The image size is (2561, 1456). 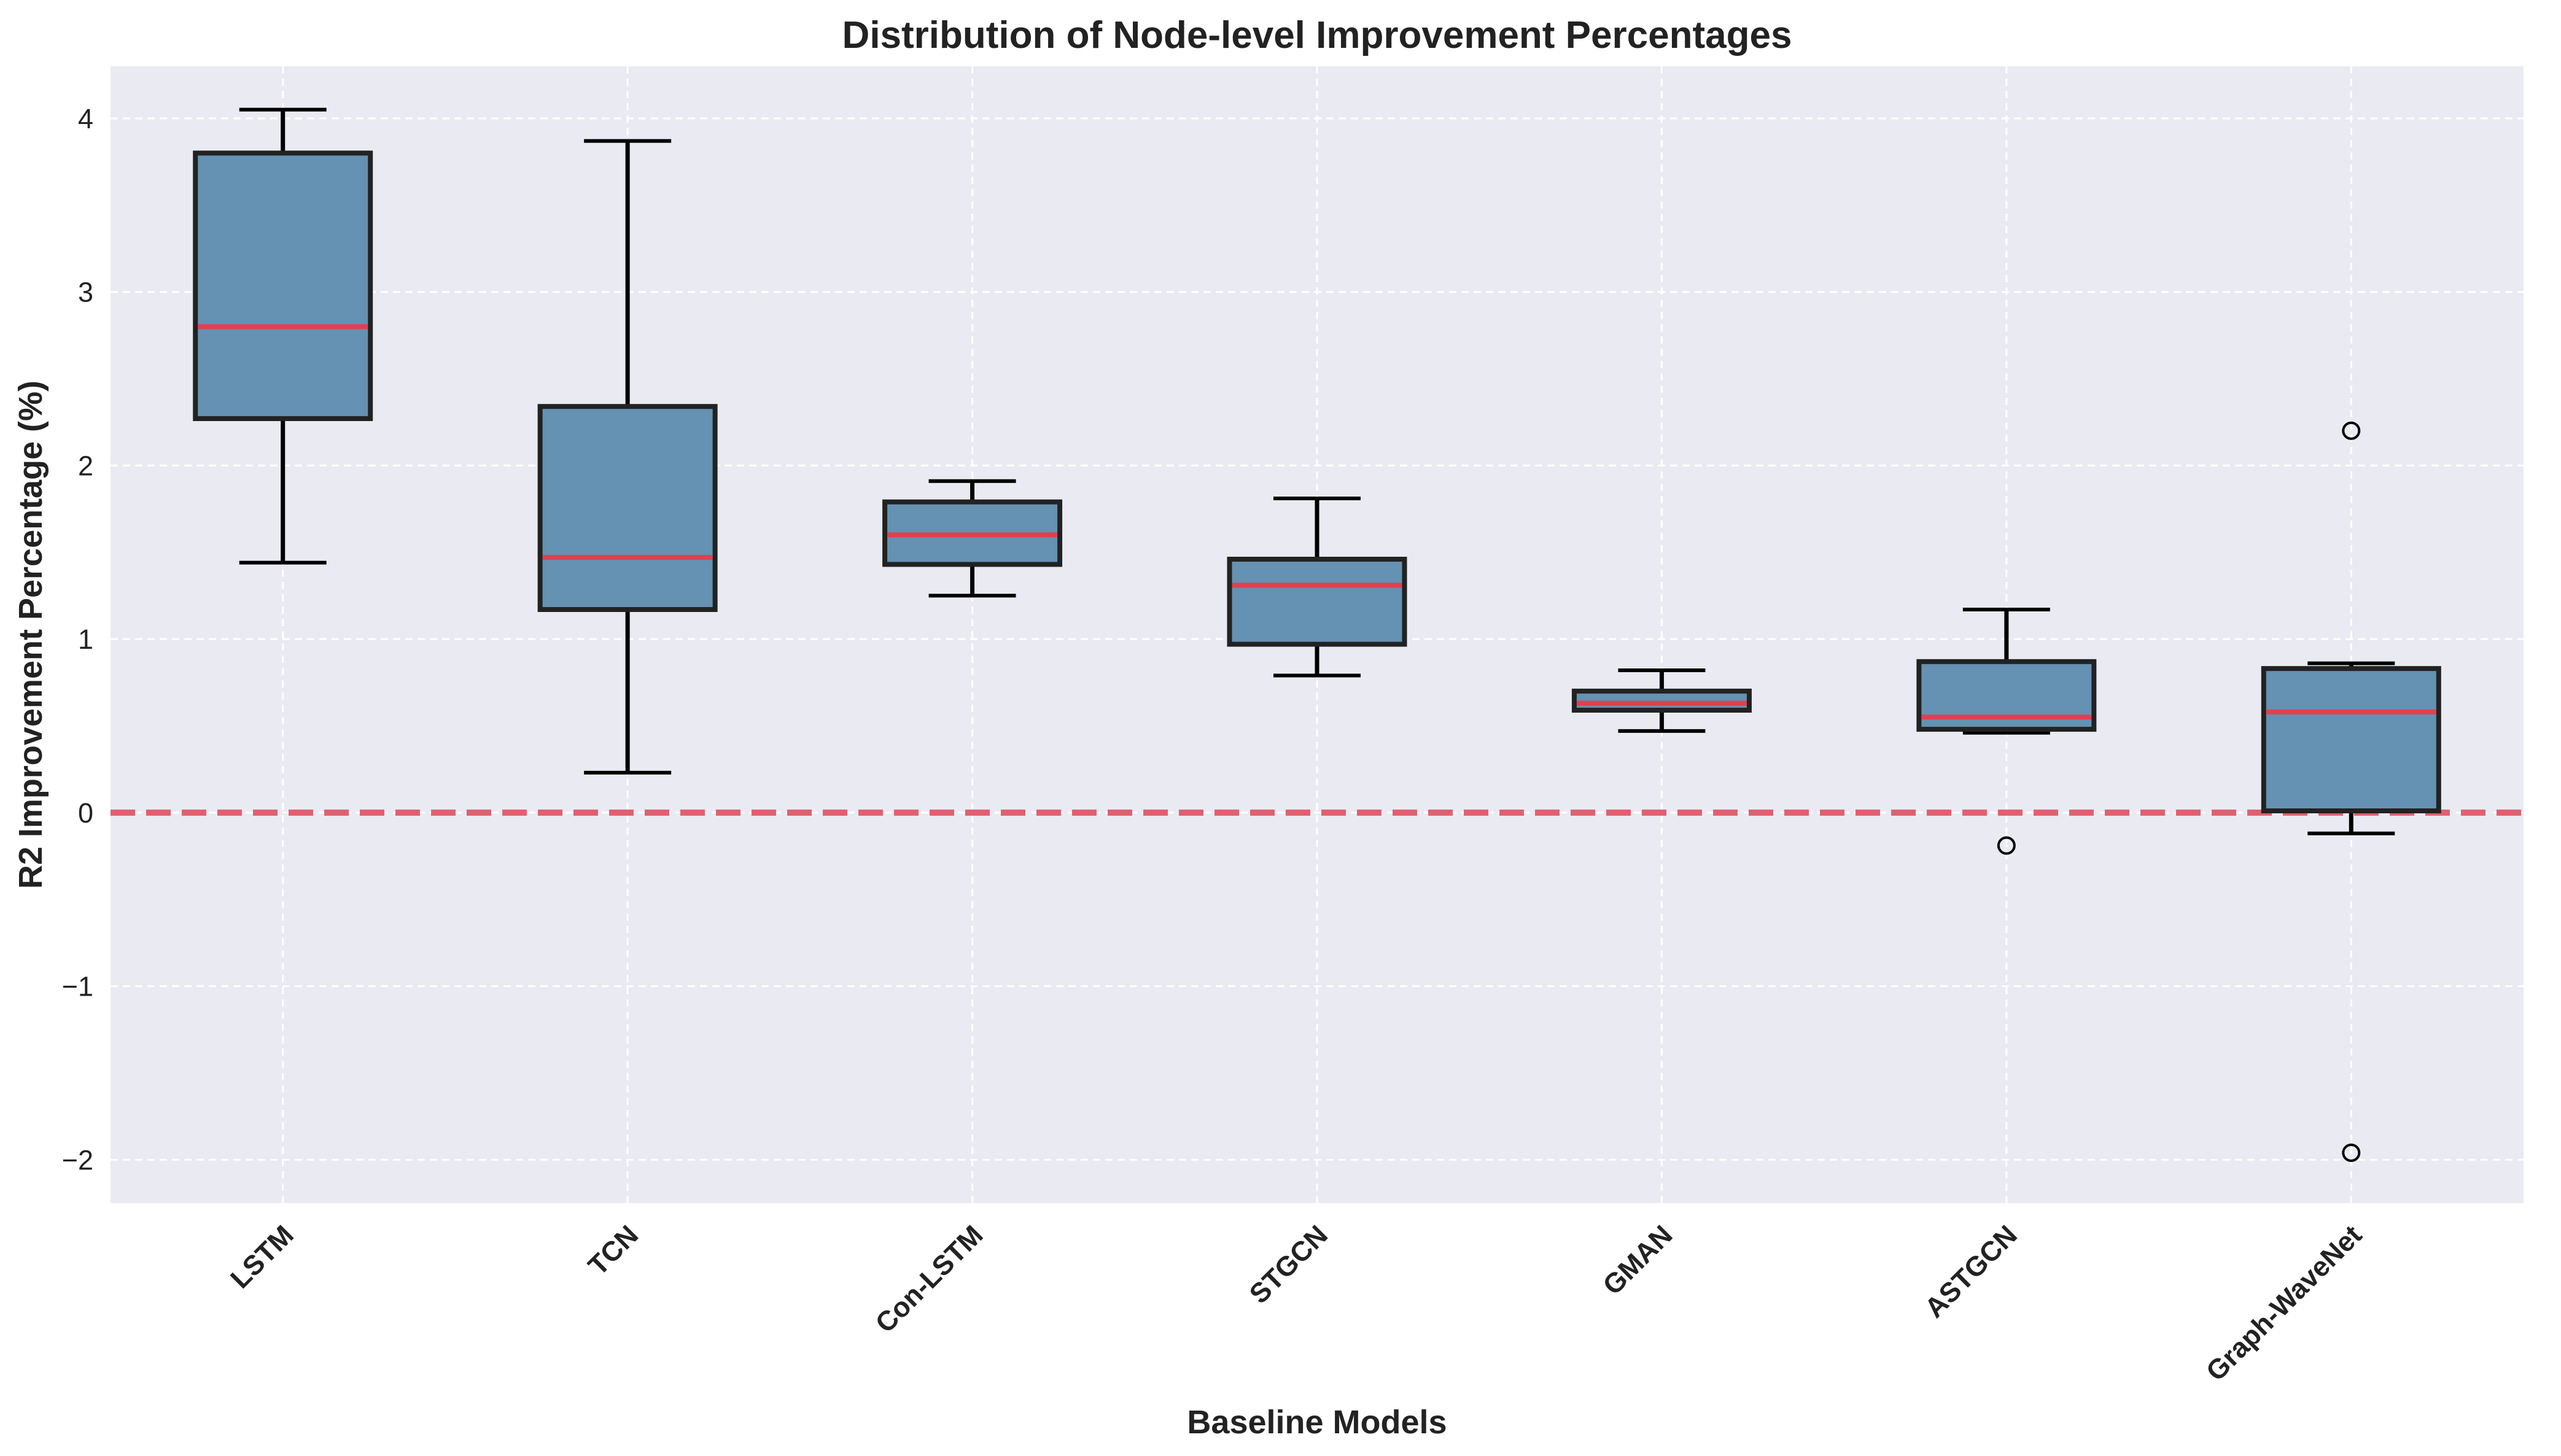 What do you see at coordinates (972, 538) in the screenshot?
I see `box-con-lstm` at bounding box center [972, 538].